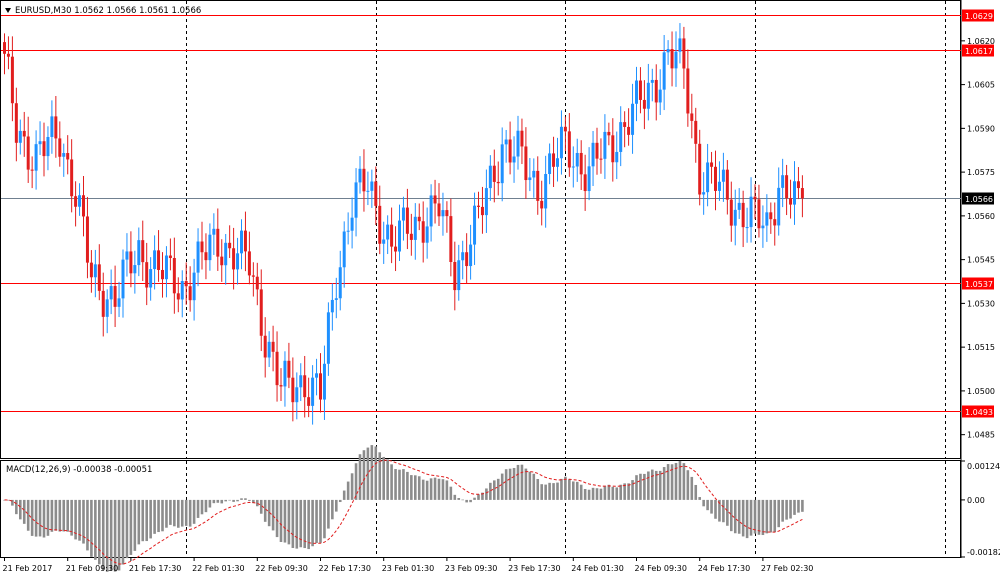 The width and height of the screenshot is (1000, 583). Describe the element at coordinates (978, 283) in the screenshot. I see `level-price-label-bg` at that location.